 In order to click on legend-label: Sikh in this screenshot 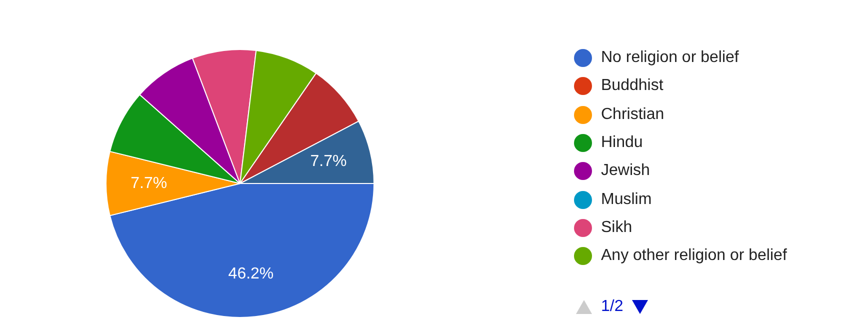, I will do `click(616, 227)`.